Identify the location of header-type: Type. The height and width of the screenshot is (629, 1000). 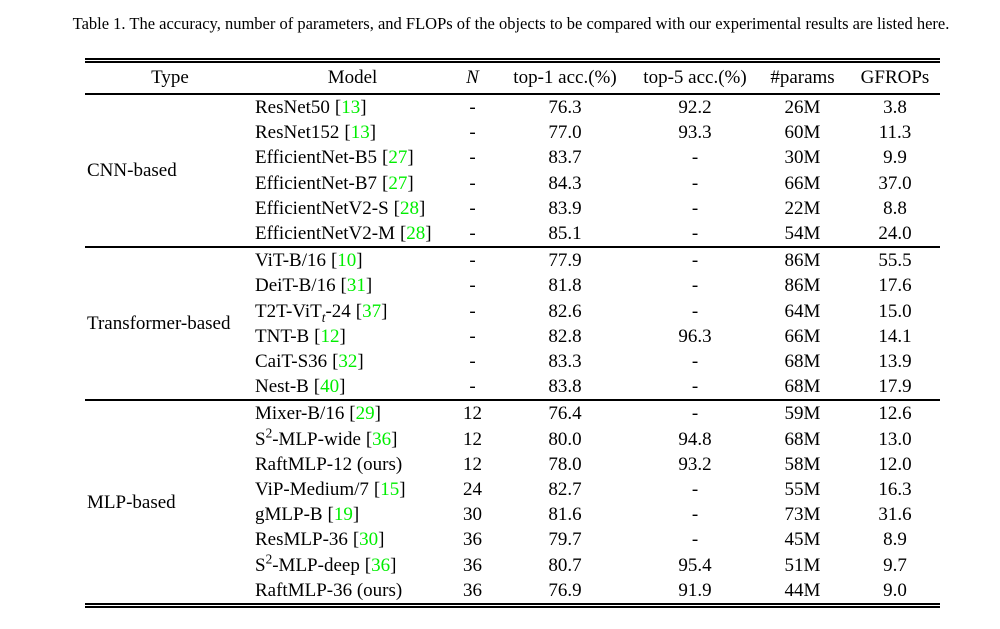
(170, 77).